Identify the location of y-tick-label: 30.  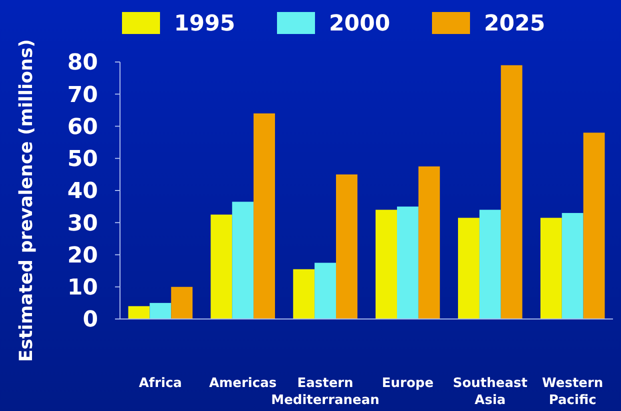
(82, 223).